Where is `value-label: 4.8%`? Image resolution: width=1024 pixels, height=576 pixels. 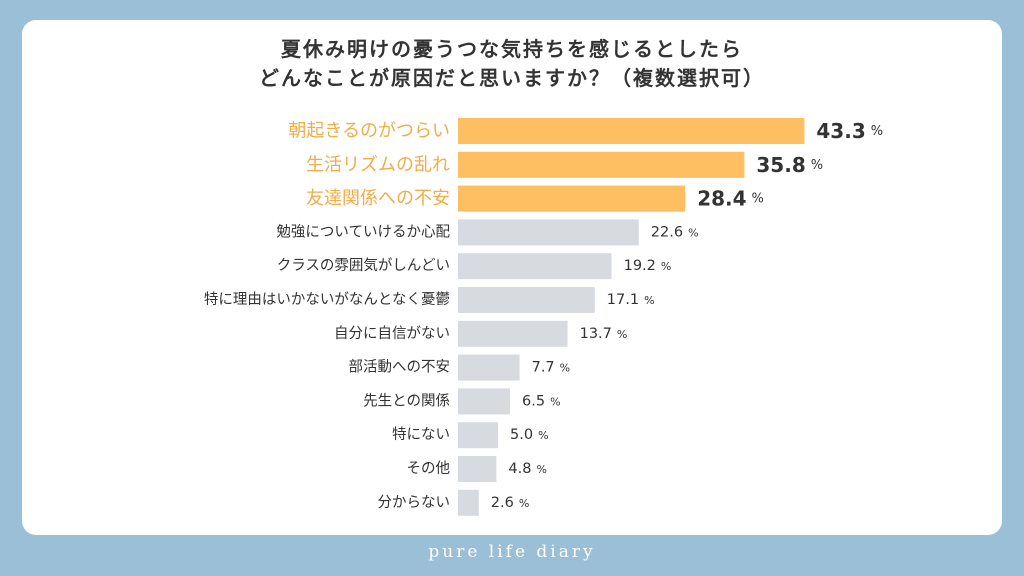 value-label: 4.8% is located at coordinates (527, 469).